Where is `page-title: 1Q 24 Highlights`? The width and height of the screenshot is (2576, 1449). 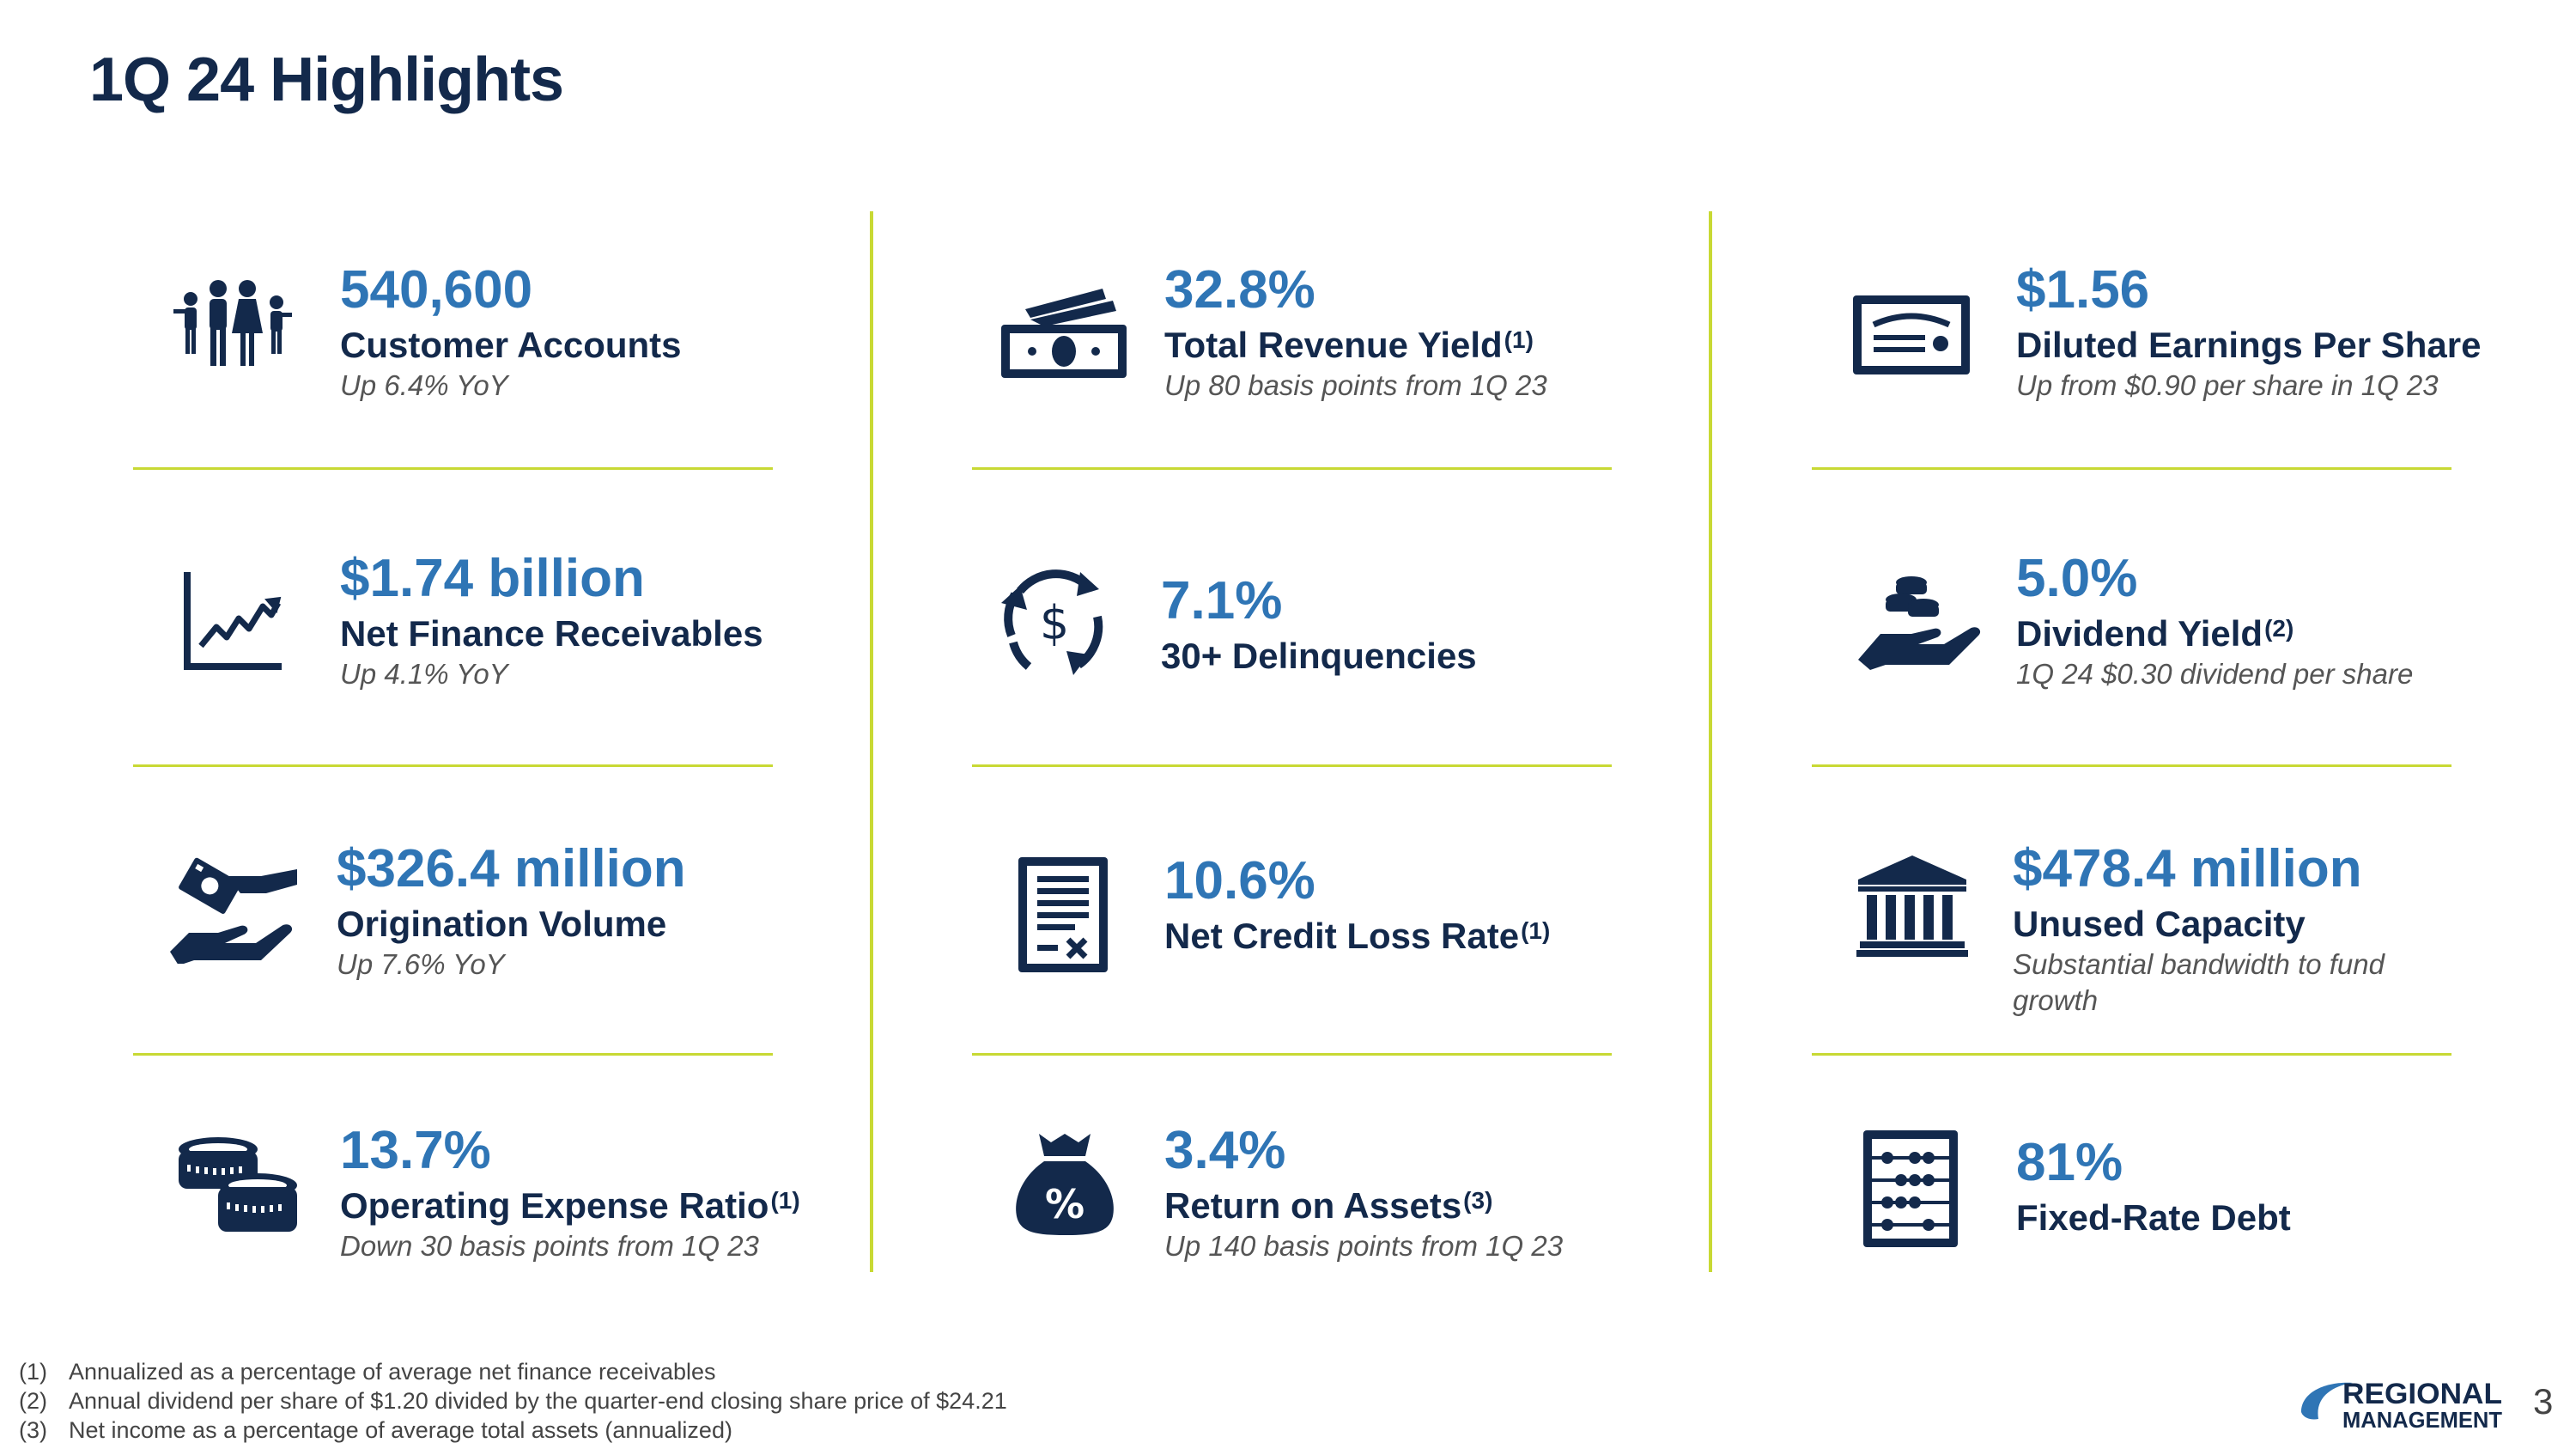 page-title: 1Q 24 Highlights is located at coordinates (326, 80).